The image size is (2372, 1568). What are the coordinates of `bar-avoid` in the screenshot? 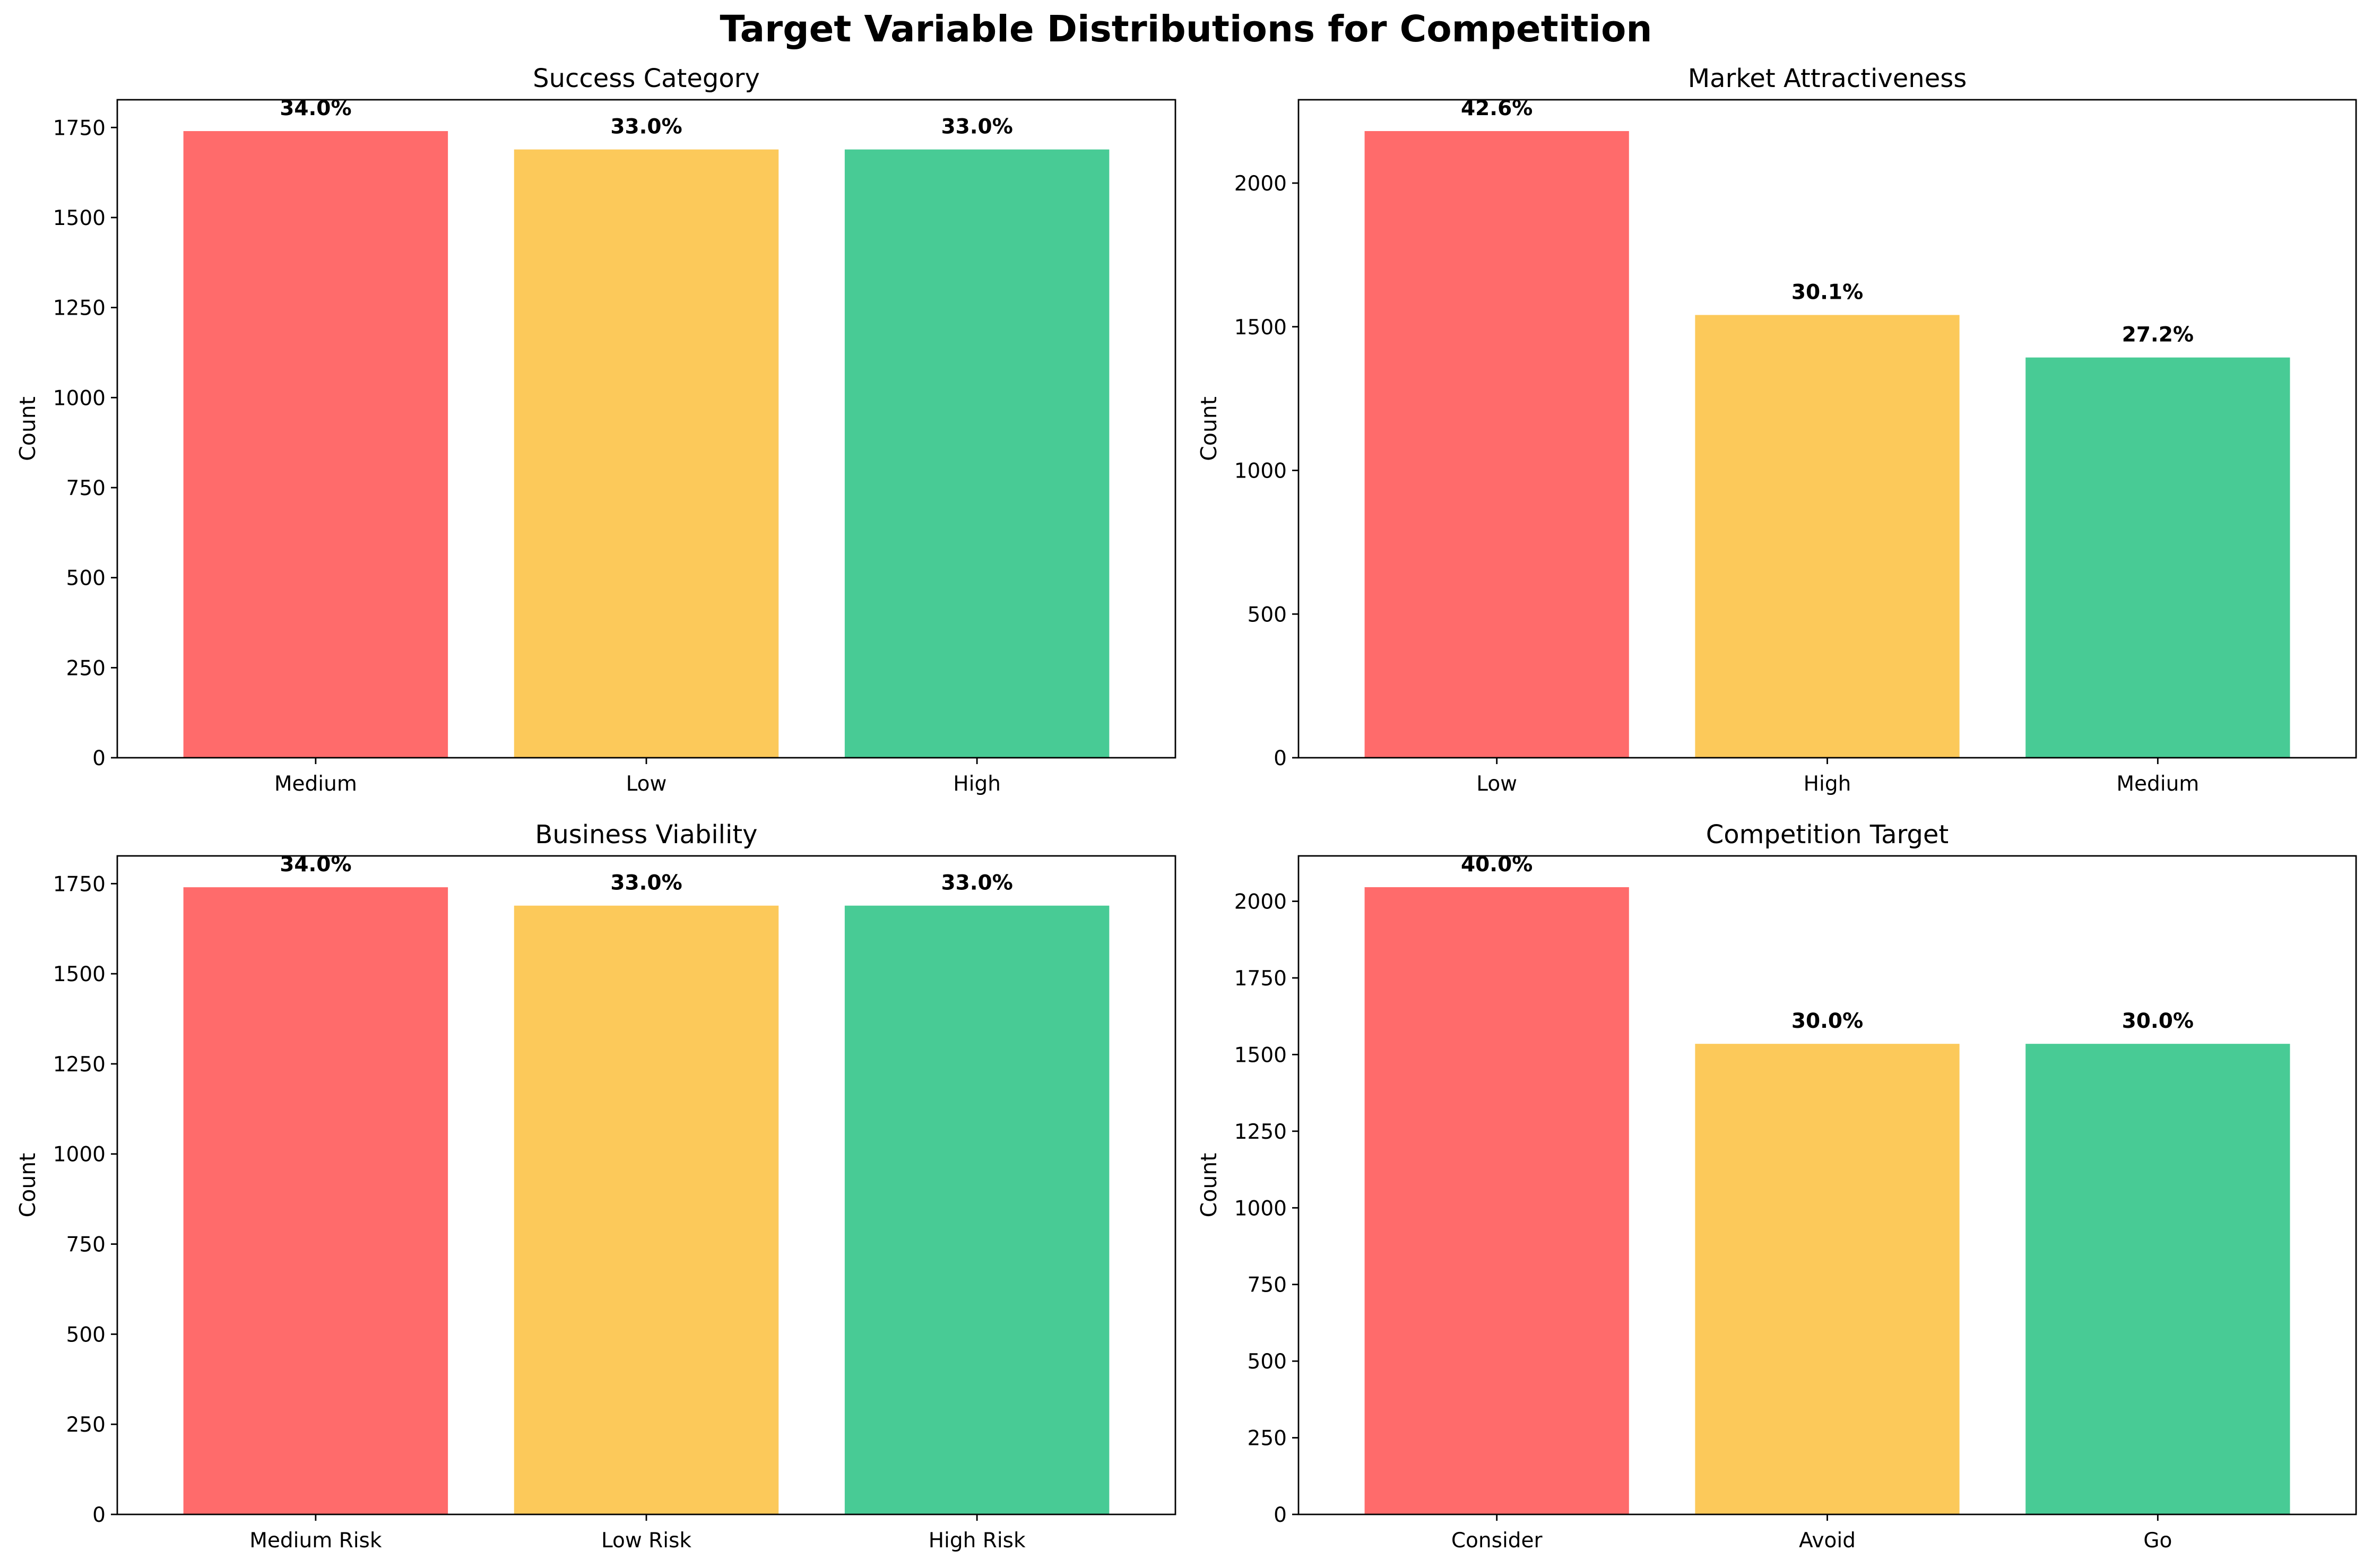 It's located at (1827, 1279).